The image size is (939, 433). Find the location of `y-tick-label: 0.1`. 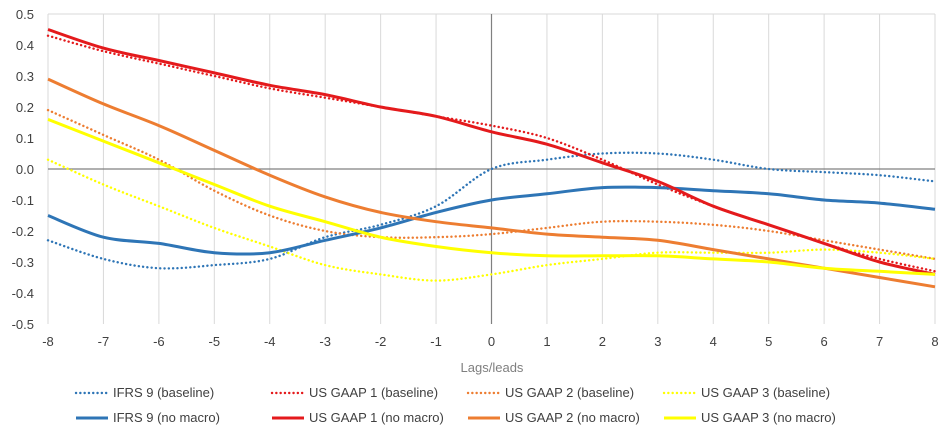

y-tick-label: 0.1 is located at coordinates (25, 138).